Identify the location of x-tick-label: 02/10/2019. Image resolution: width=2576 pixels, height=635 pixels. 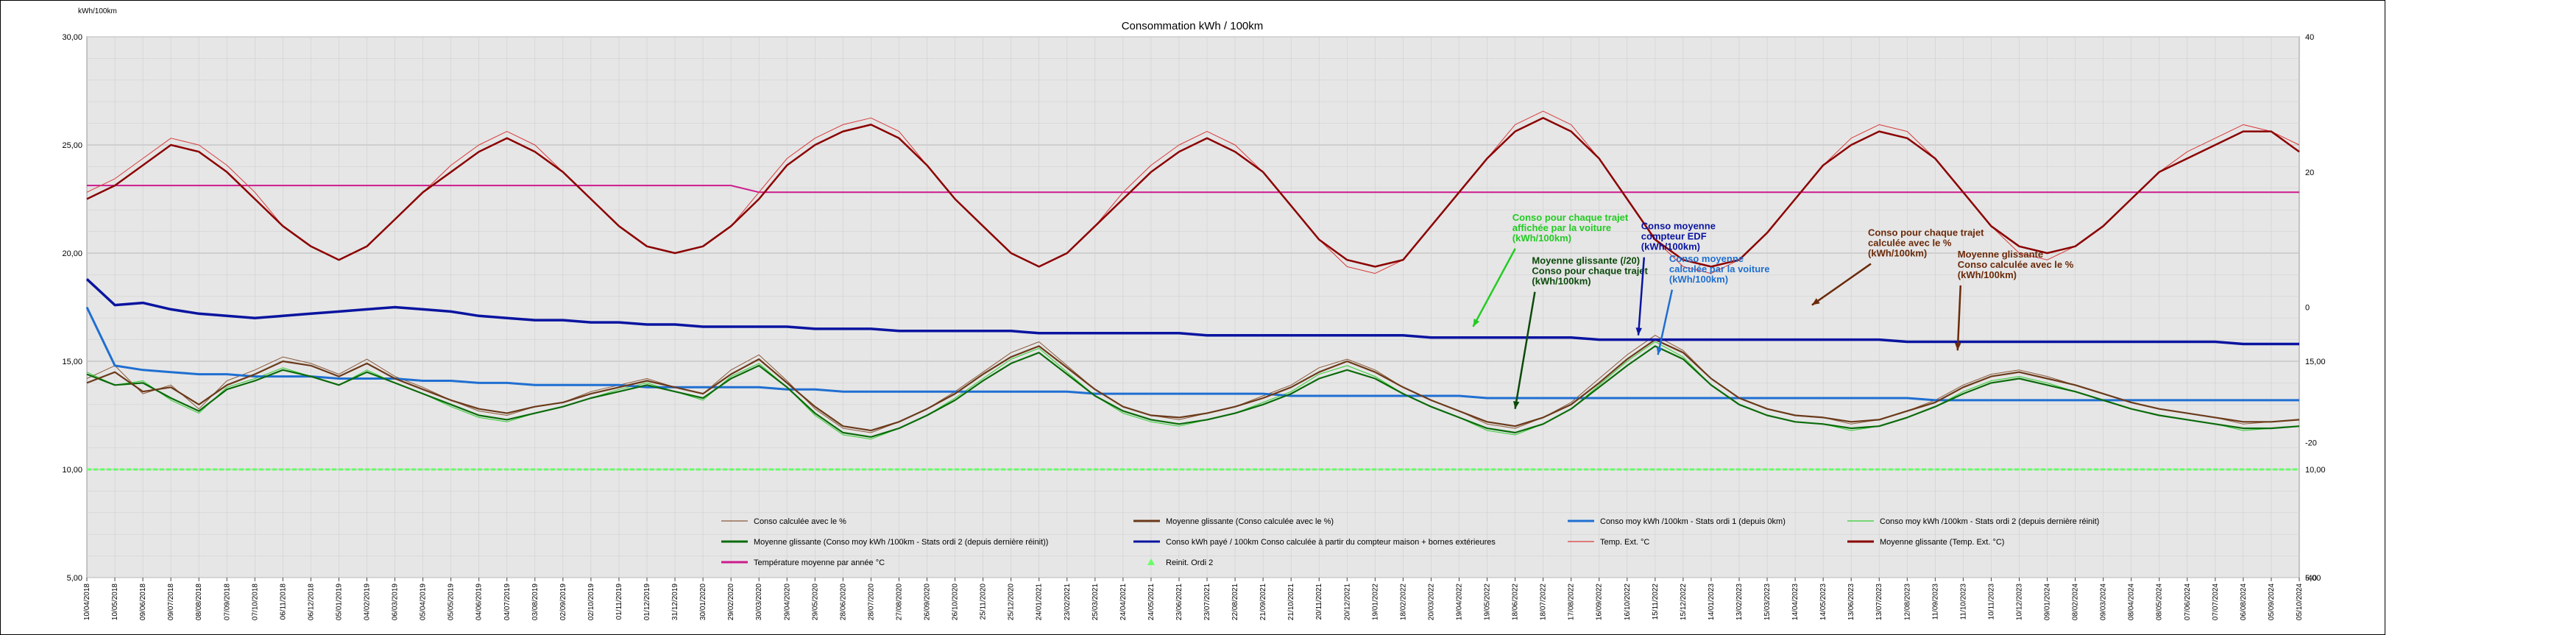
(591, 601).